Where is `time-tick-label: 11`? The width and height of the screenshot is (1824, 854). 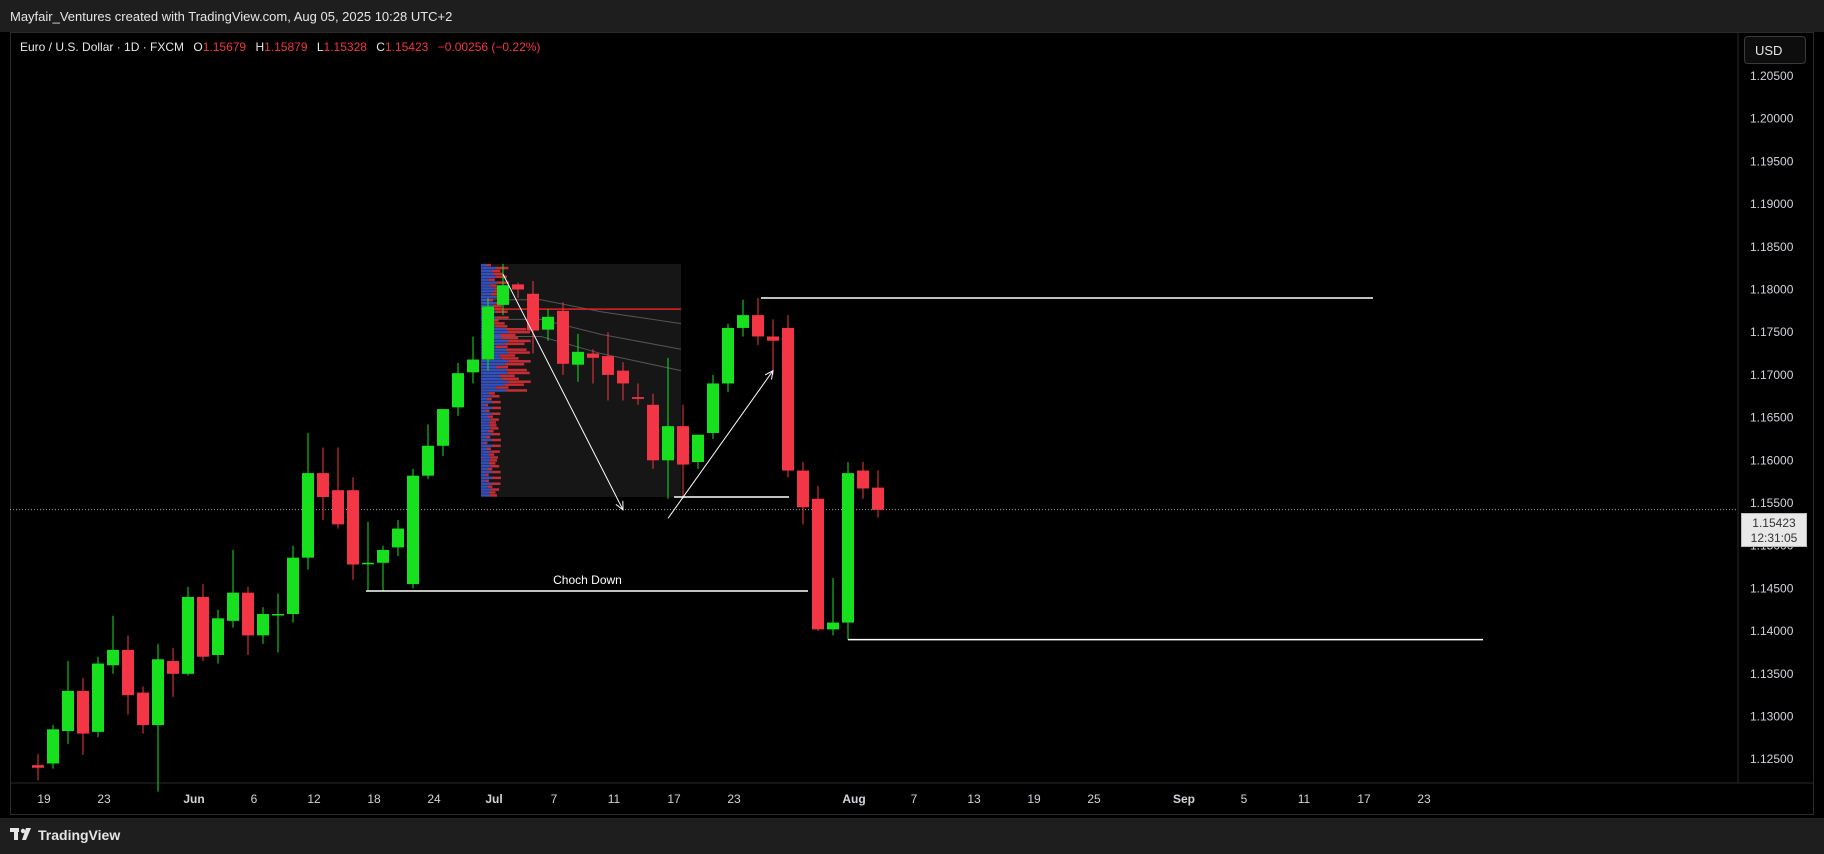
time-tick-label: 11 is located at coordinates (1304, 799).